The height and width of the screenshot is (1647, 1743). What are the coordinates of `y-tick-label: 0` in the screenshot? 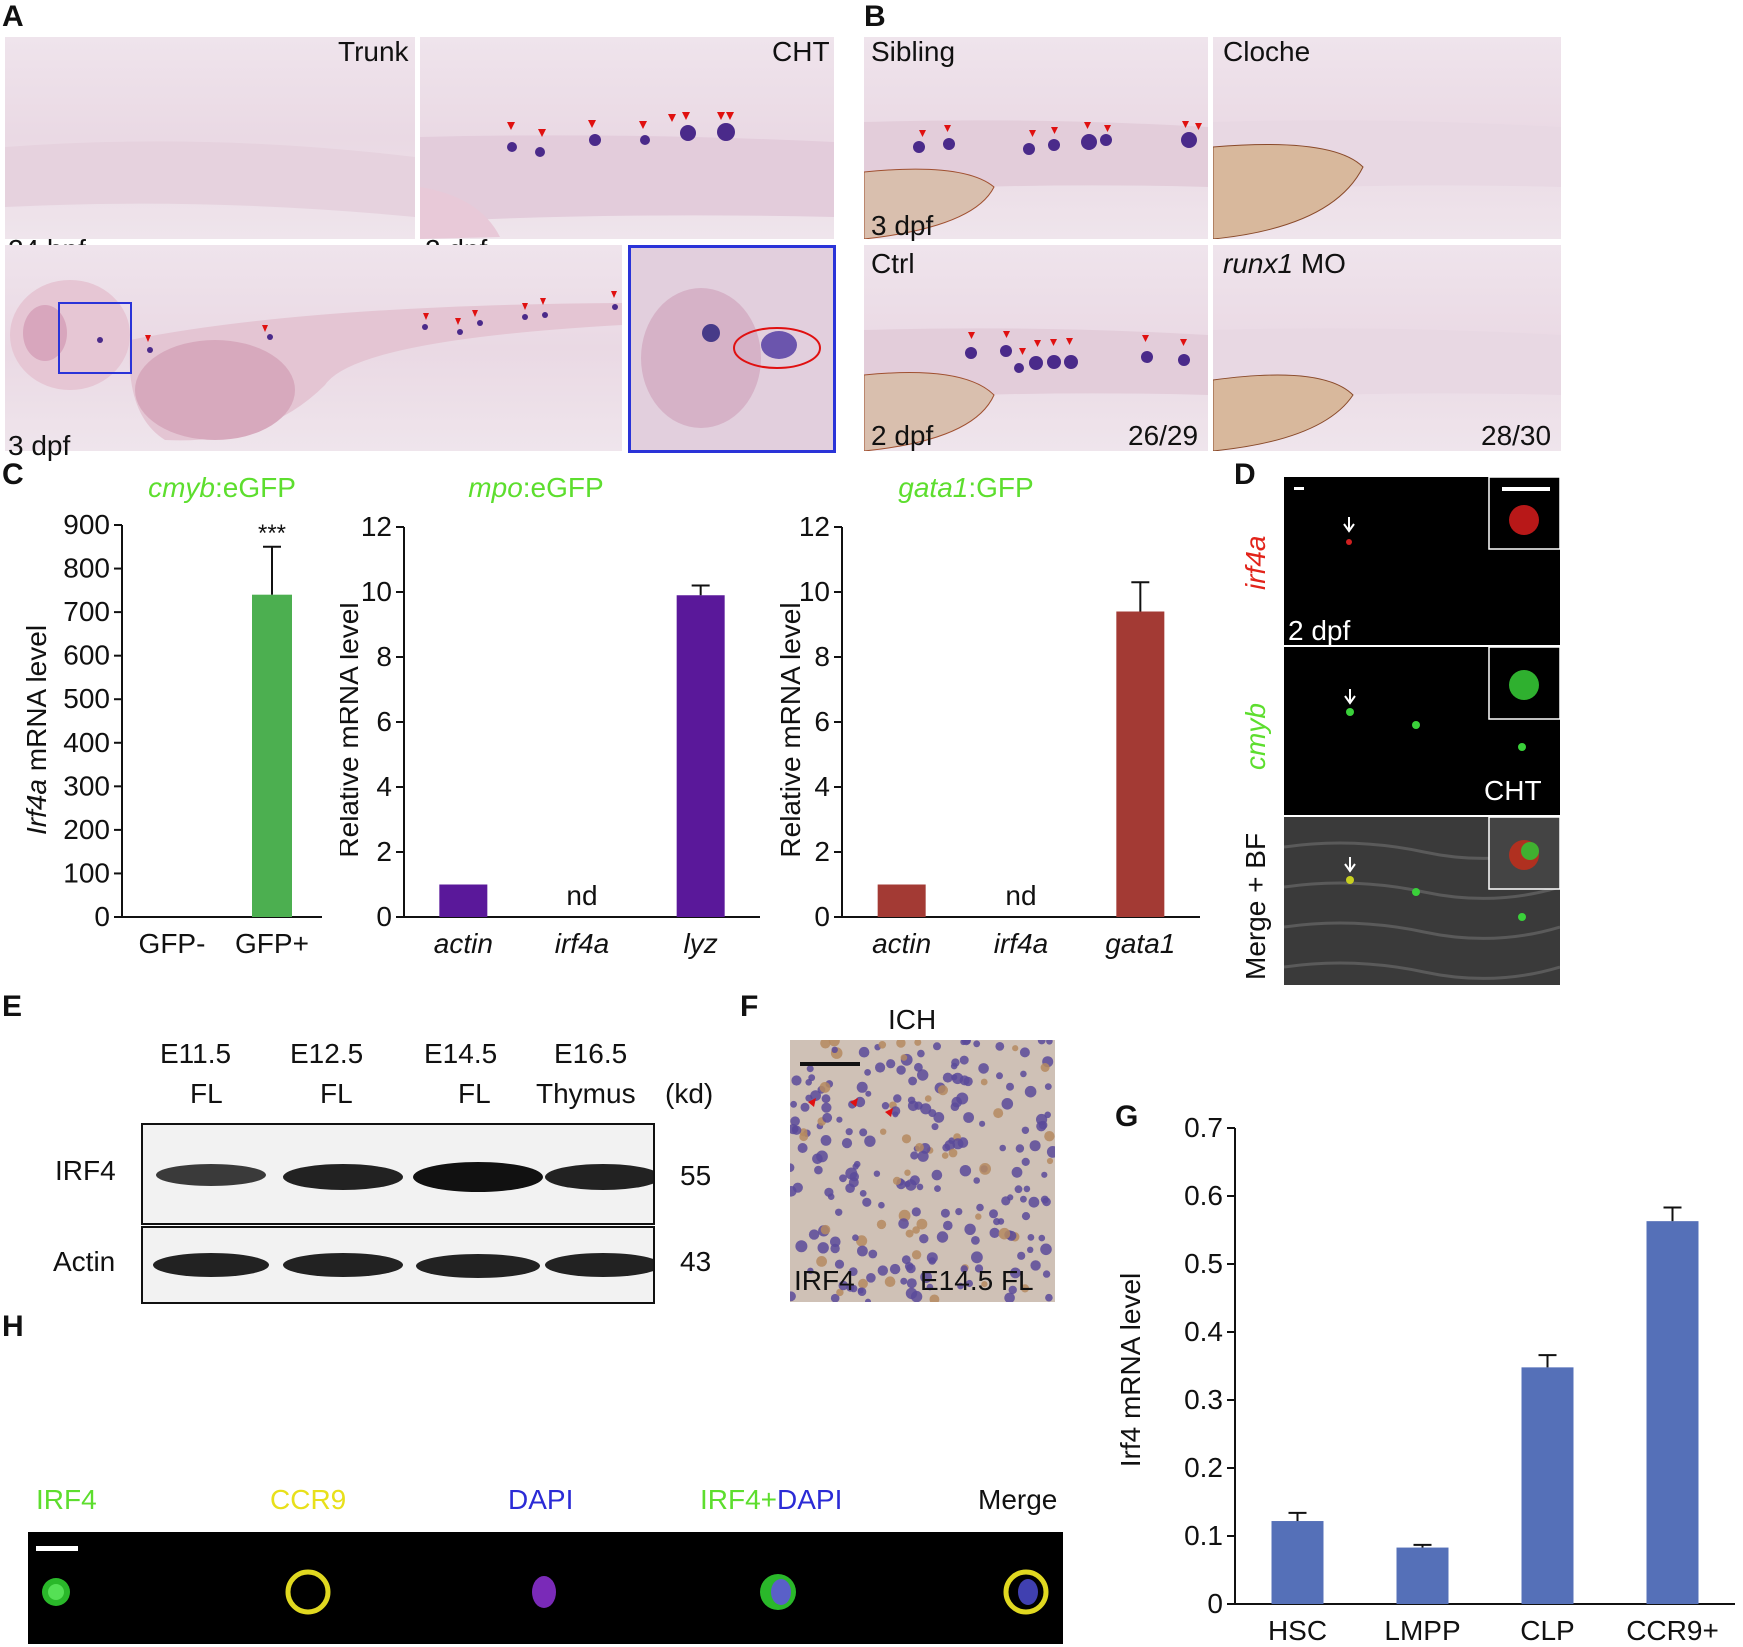 It's located at (102, 916).